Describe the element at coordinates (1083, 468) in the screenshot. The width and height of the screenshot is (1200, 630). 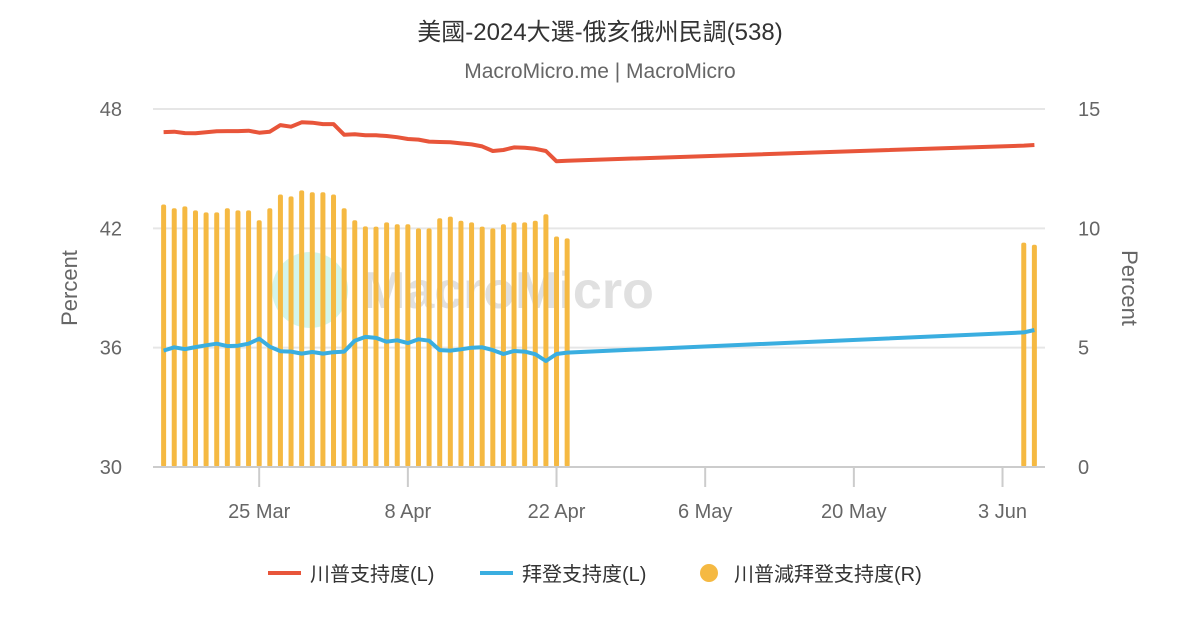
I see `y-right-tick-label: 0` at that location.